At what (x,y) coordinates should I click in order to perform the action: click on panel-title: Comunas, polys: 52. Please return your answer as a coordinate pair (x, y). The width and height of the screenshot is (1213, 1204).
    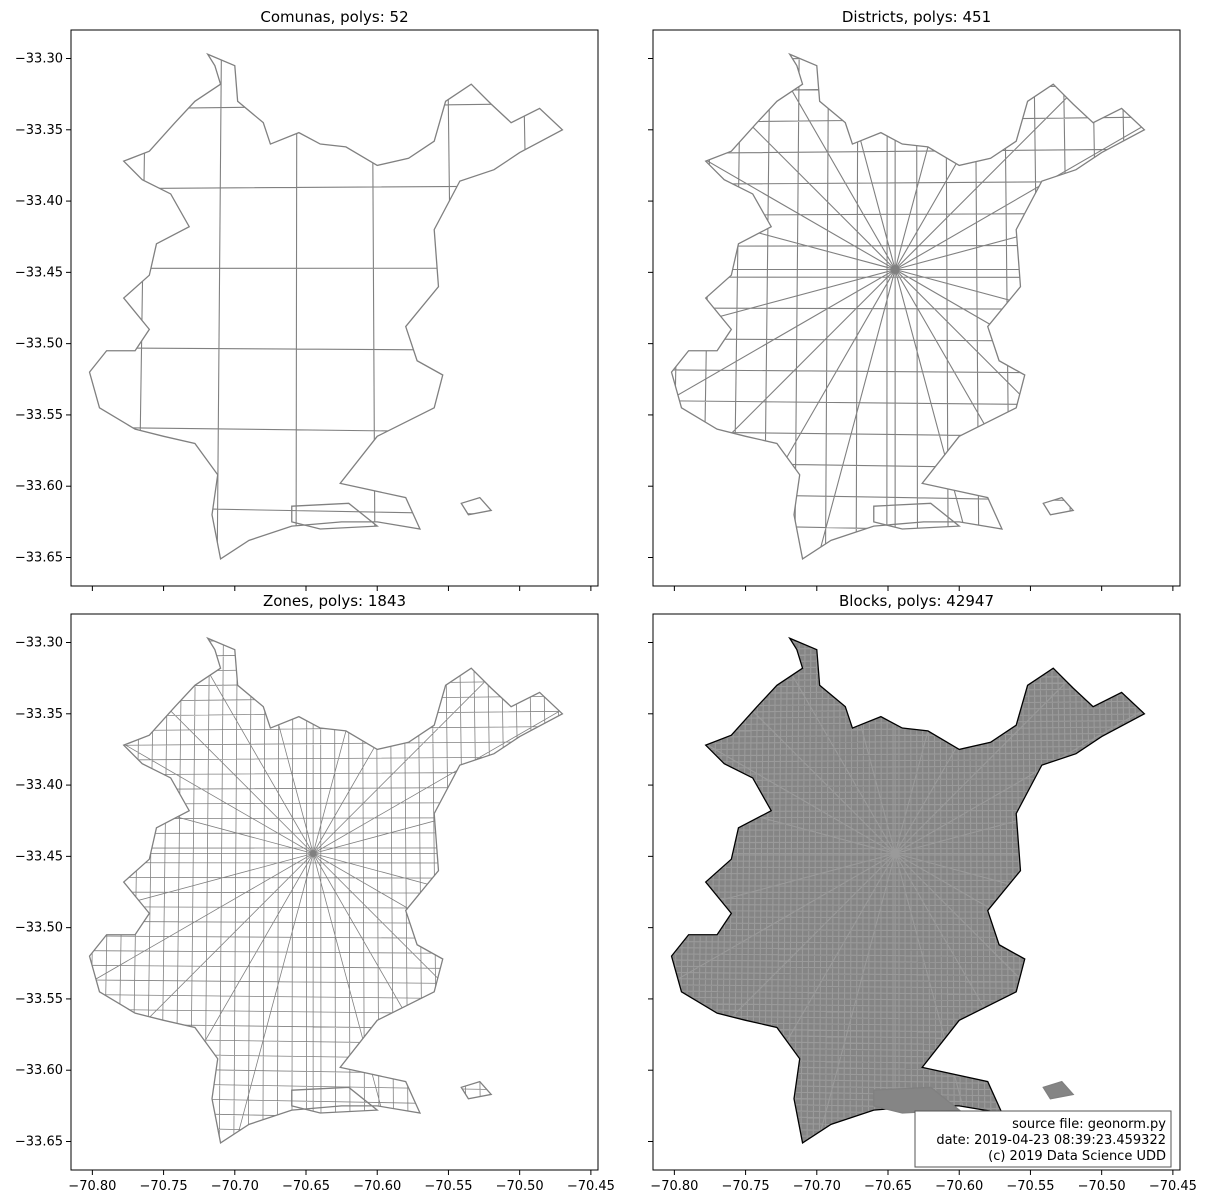
    Looking at the image, I should click on (334, 17).